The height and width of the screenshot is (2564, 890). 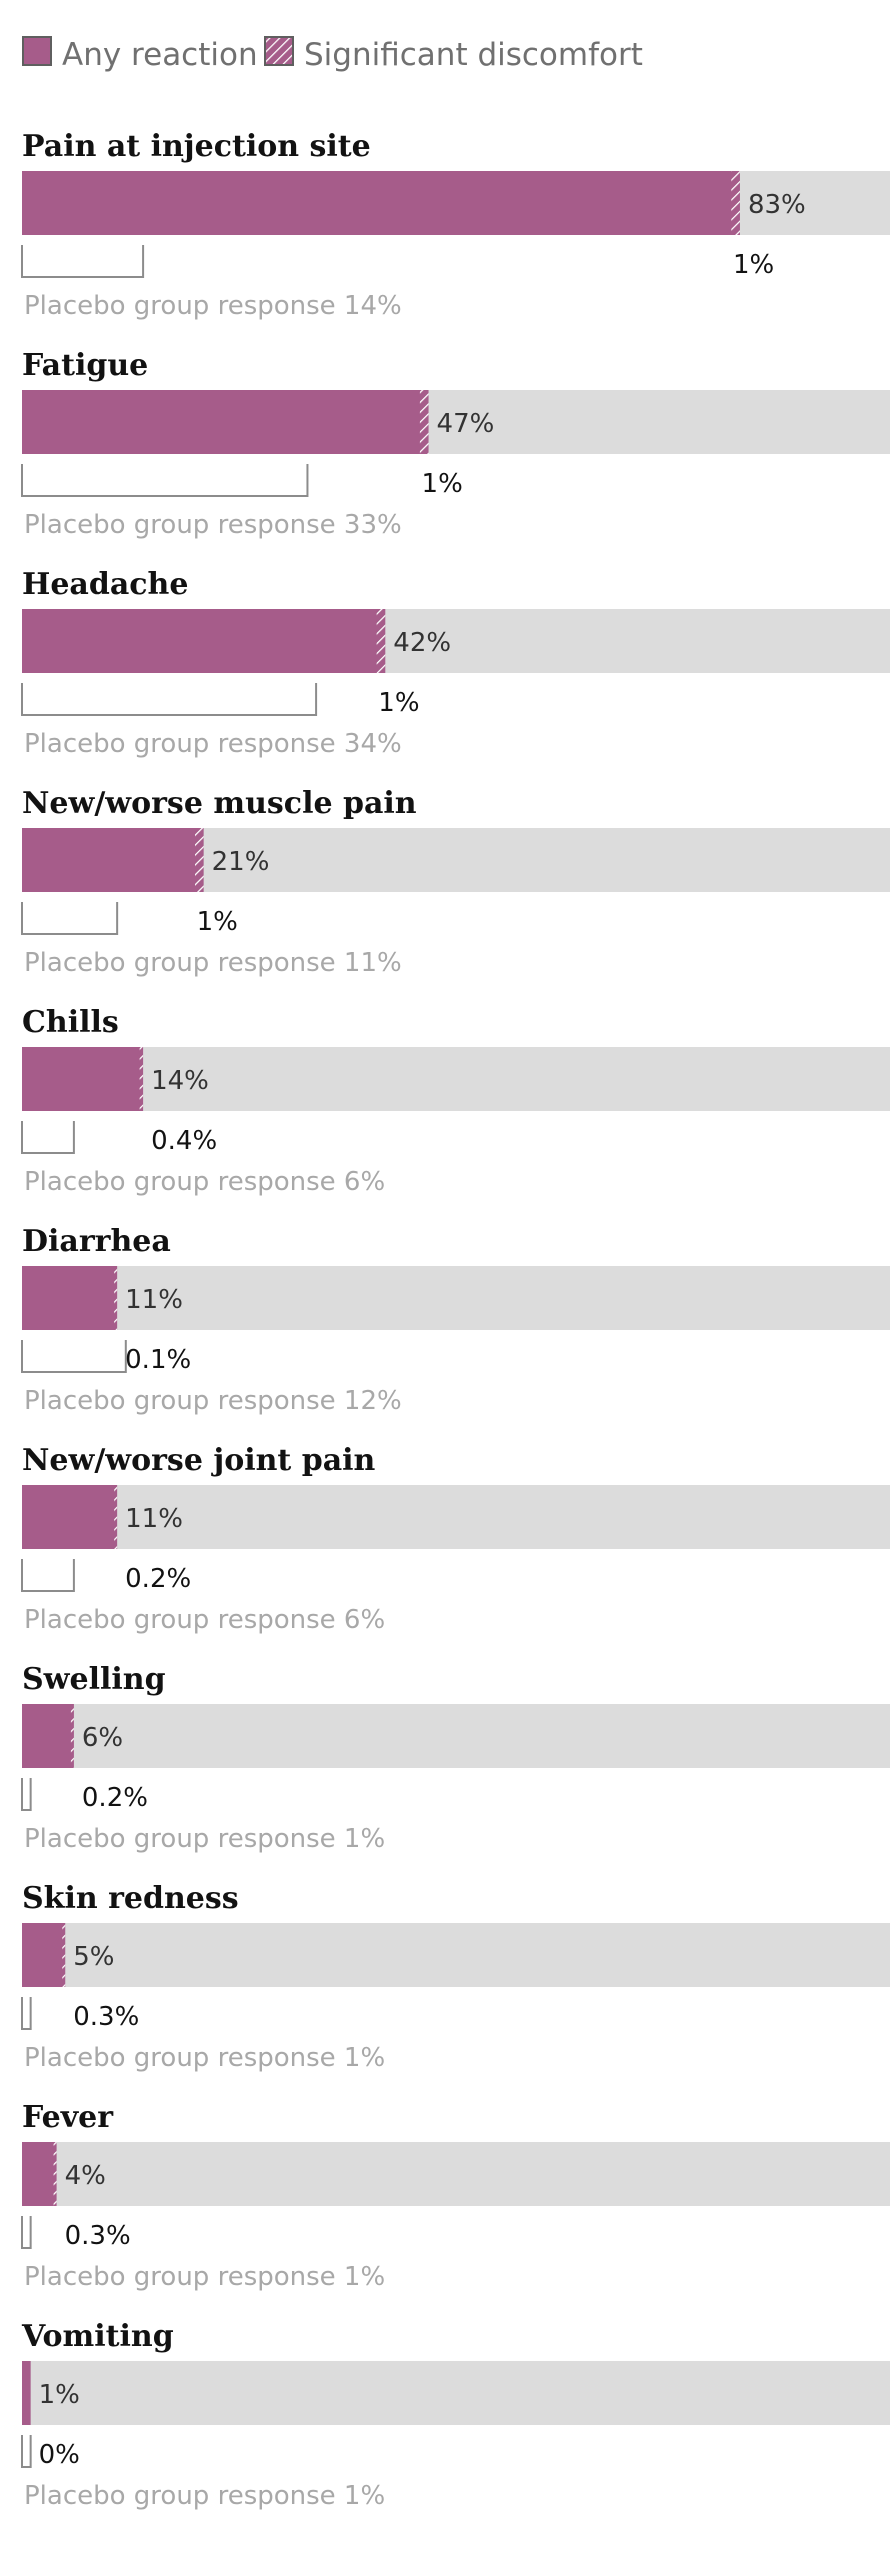 I want to click on group-swelling: Swelling 6% 0.2% Placebo group response 1%, so click(x=455, y=1758).